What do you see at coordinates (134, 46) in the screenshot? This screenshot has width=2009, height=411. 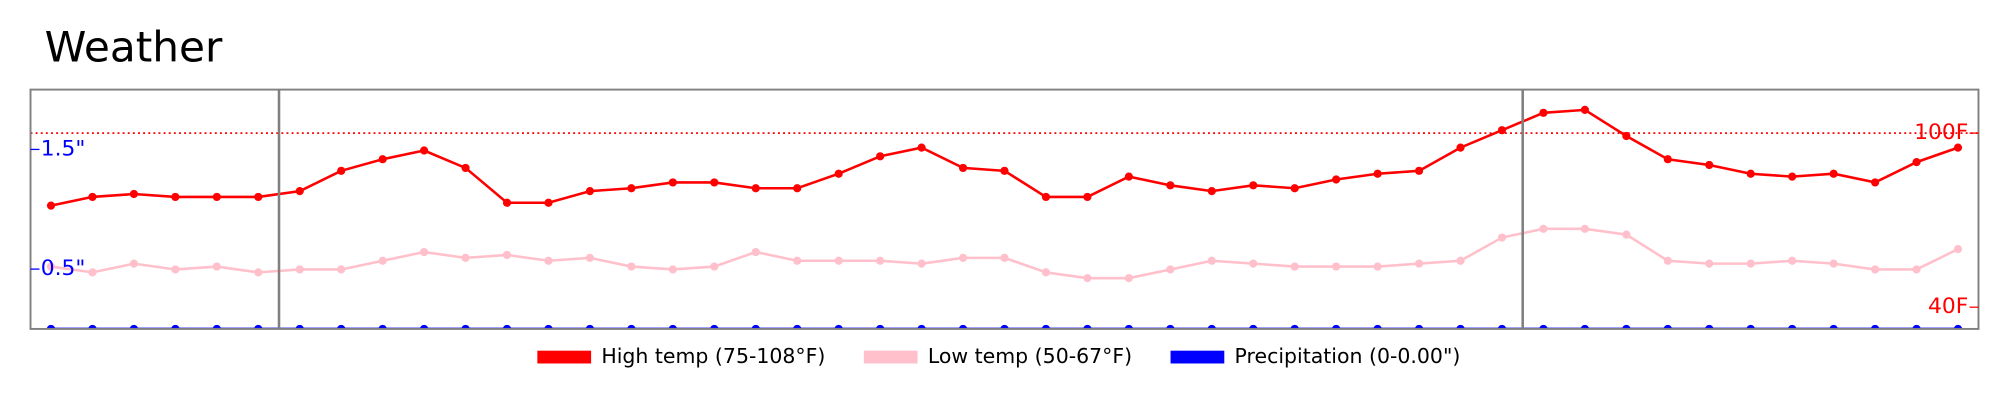 I see `chart-title: Weather` at bounding box center [134, 46].